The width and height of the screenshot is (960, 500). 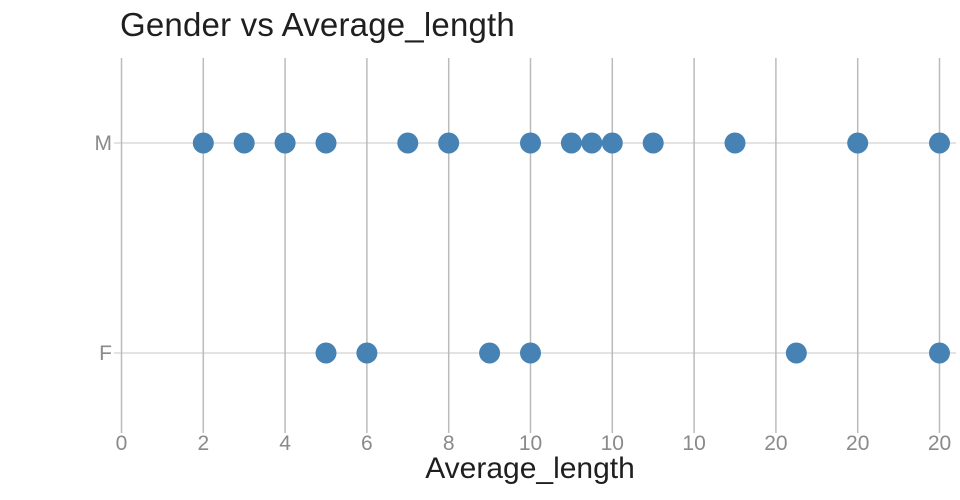 I want to click on x-axis-tick-labels: 0 2 4 6 8 10 10 10 20 20 20, so click(x=534, y=443).